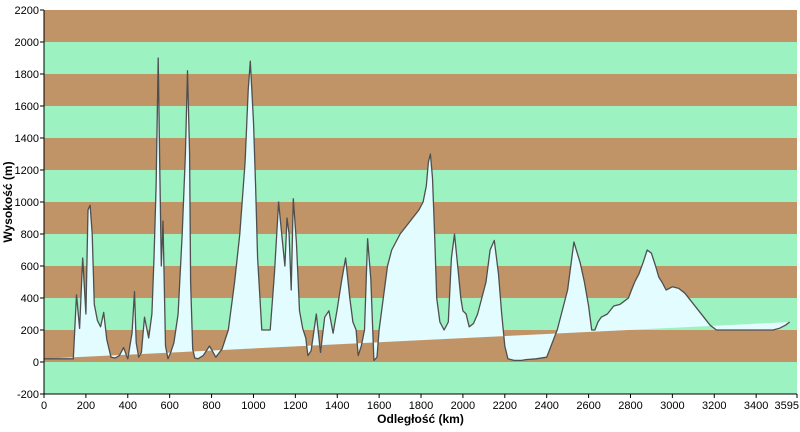  What do you see at coordinates (30, 331) in the screenshot?
I see `y-tick-label: 200` at bounding box center [30, 331].